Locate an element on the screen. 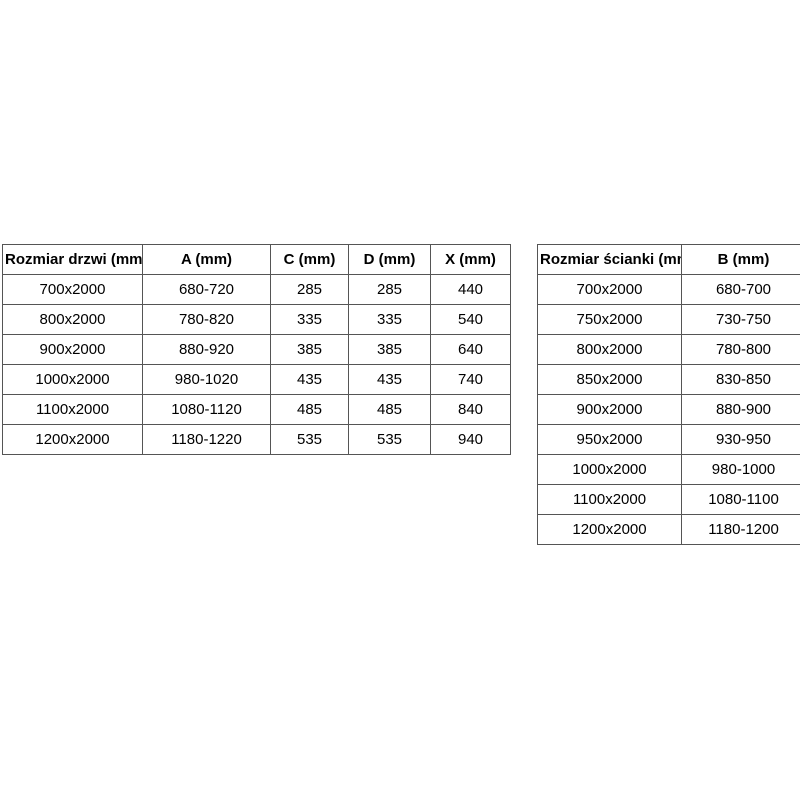  table-row: 1000x2000 980-1020 435 435 740 is located at coordinates (256, 379).